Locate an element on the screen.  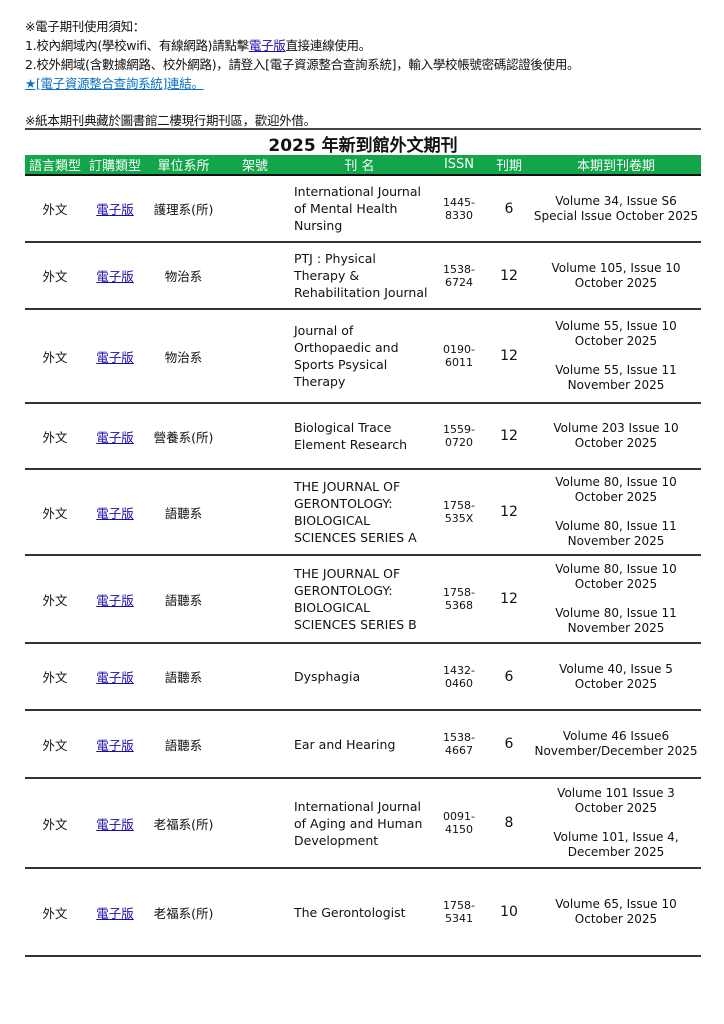
issues-cell: Volume 105, Issue 10 October 2025 is located at coordinates (616, 276).